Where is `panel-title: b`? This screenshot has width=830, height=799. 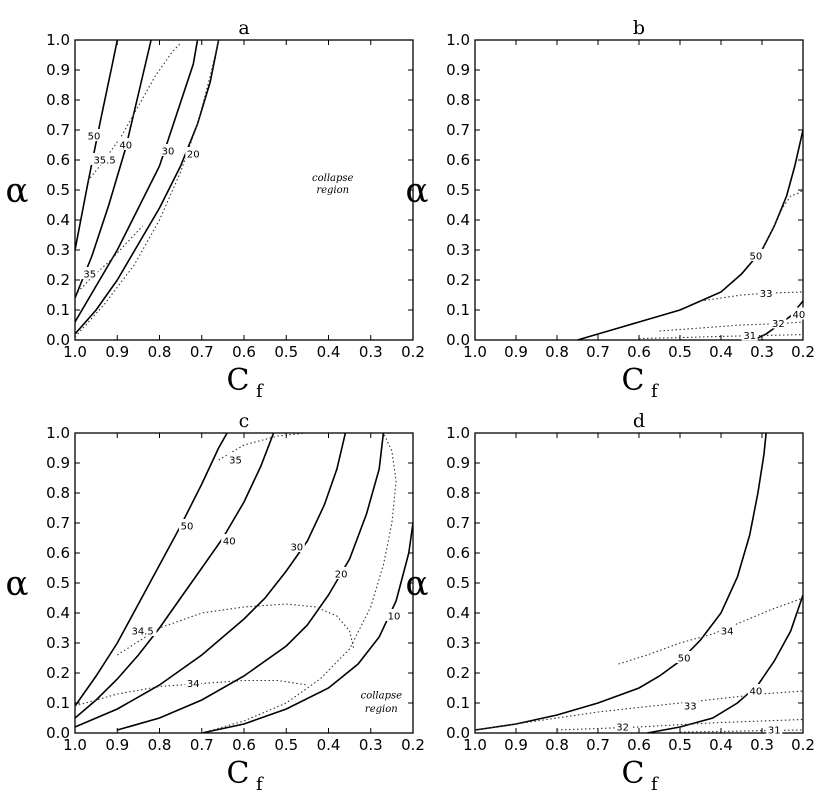 panel-title: b is located at coordinates (639, 28).